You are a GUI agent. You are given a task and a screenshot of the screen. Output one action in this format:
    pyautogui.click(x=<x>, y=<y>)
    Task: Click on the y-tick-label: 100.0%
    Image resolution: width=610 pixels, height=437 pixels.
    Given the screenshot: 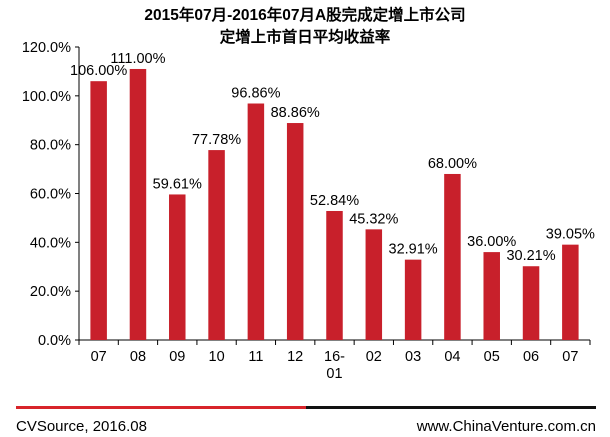 What is the action you would take?
    pyautogui.click(x=46, y=97)
    